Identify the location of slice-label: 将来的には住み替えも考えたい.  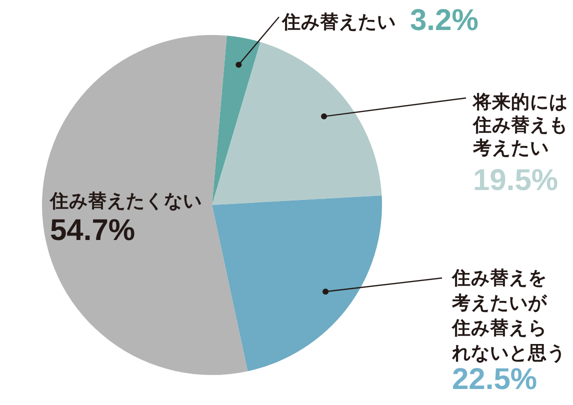
(520, 125).